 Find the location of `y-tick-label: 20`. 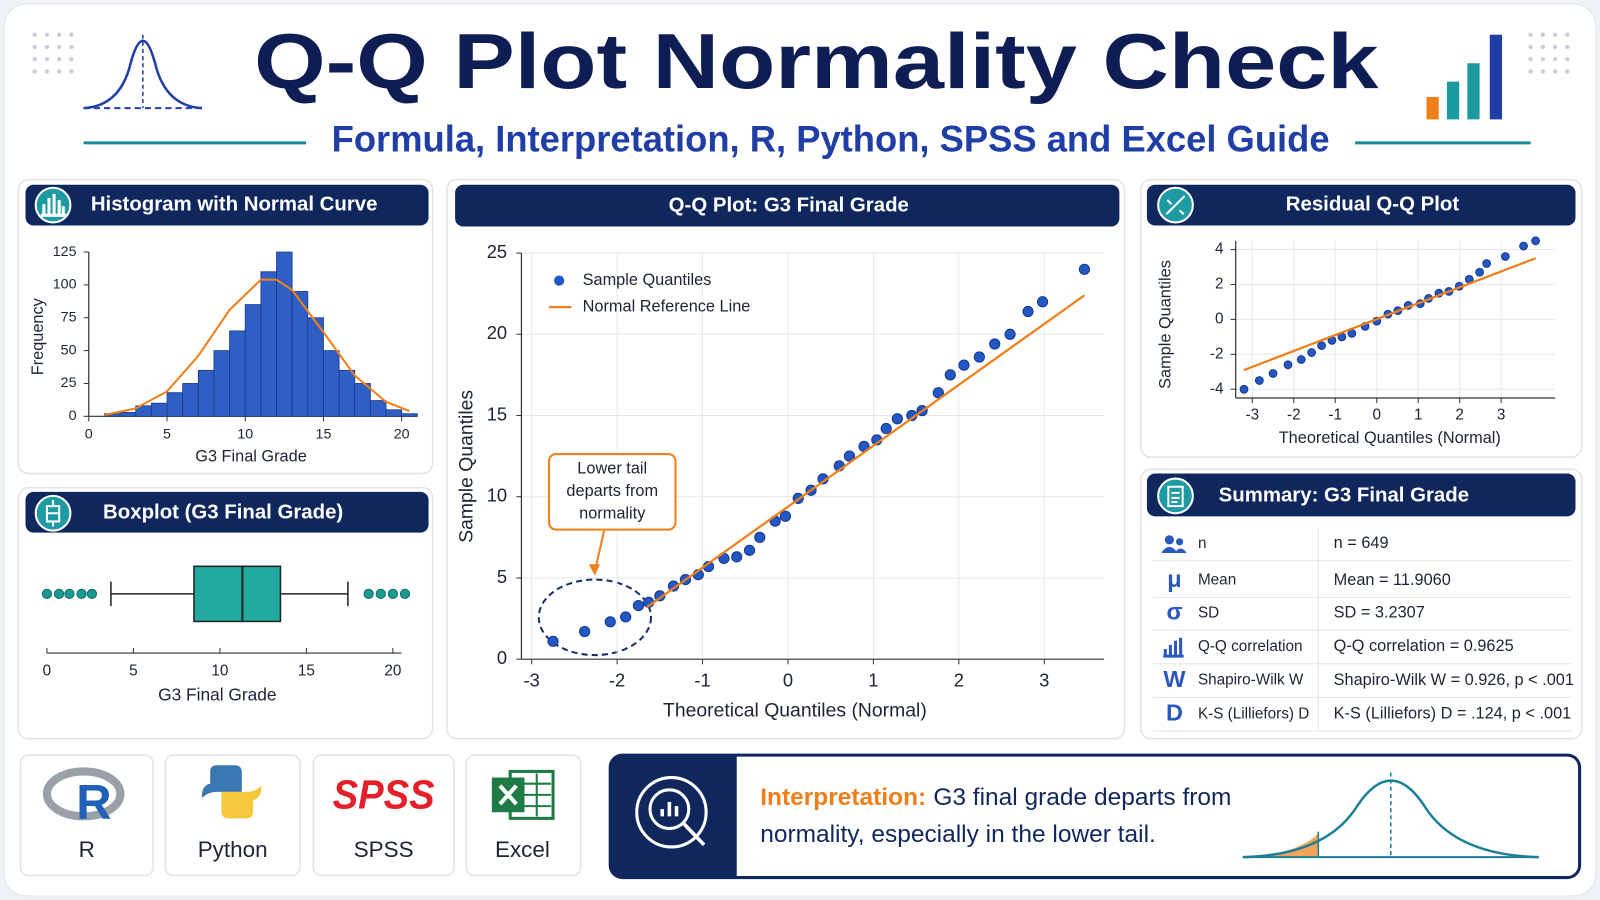

y-tick-label: 20 is located at coordinates (497, 332).